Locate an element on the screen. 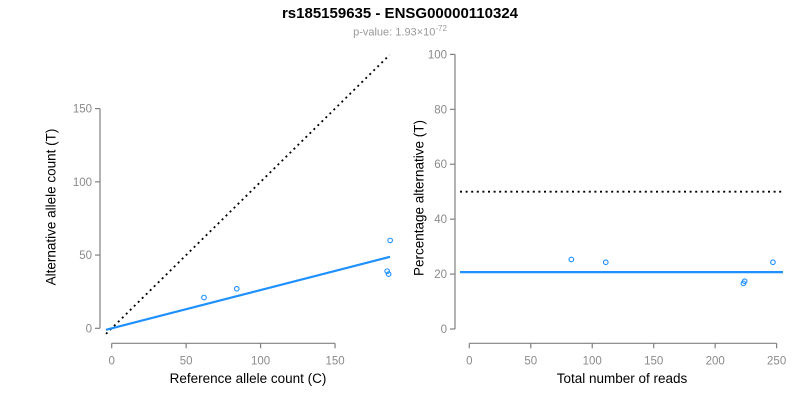 This screenshot has height=400, width=800. right-y-axis-title: Percentage alternative (T) is located at coordinates (419, 198).